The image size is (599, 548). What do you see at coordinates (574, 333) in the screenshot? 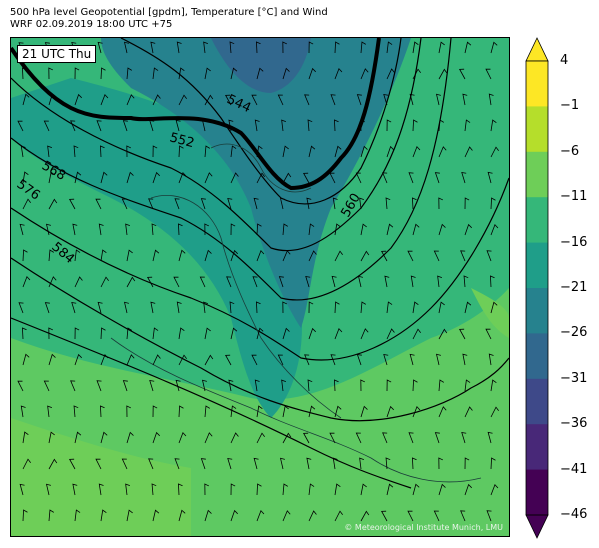
I see `colorbar-tick-label: −26` at bounding box center [574, 333].